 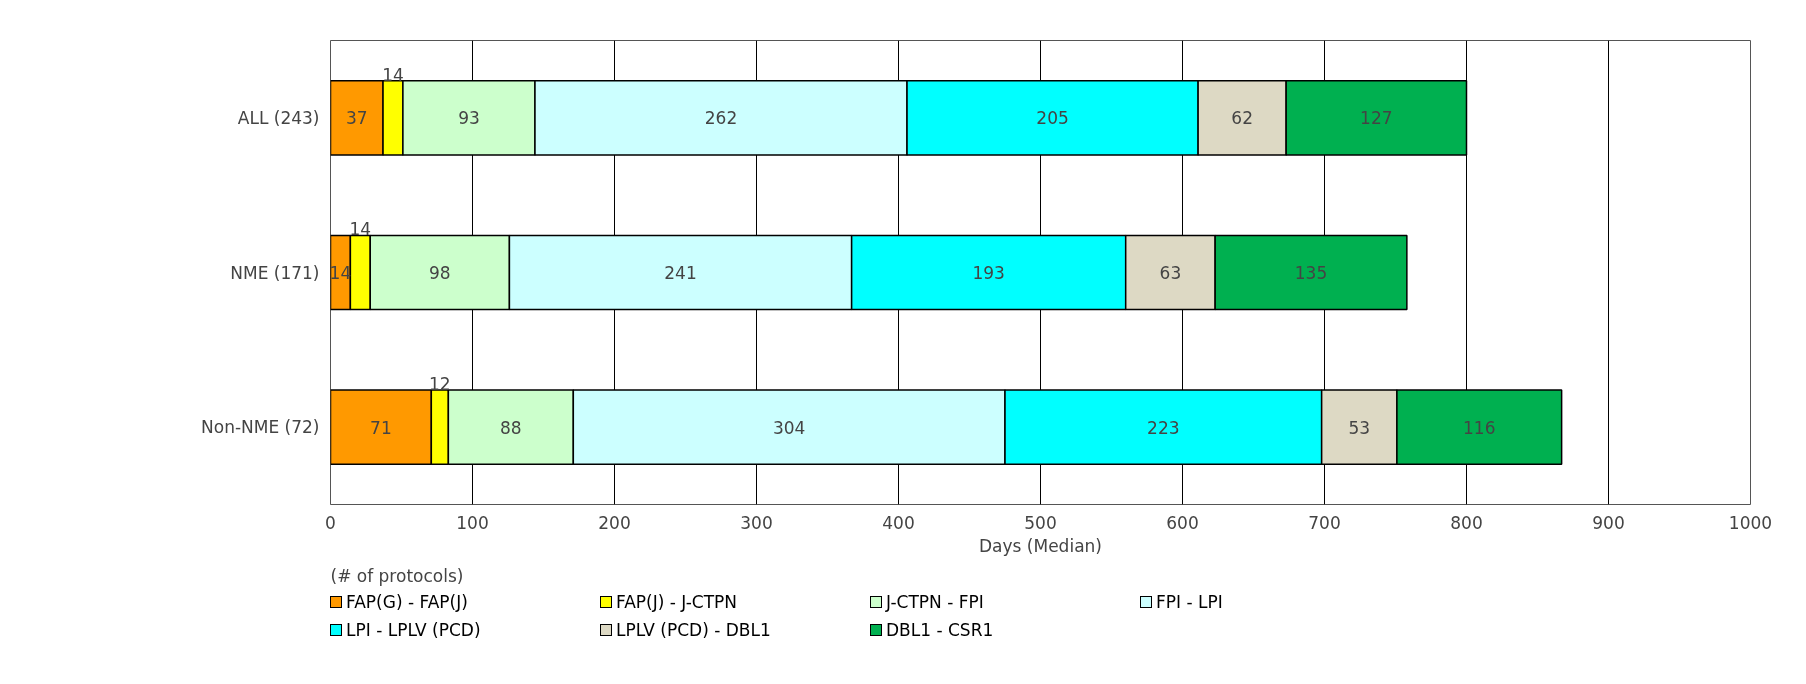 What do you see at coordinates (756, 522) in the screenshot?
I see `x-tick-label: 300` at bounding box center [756, 522].